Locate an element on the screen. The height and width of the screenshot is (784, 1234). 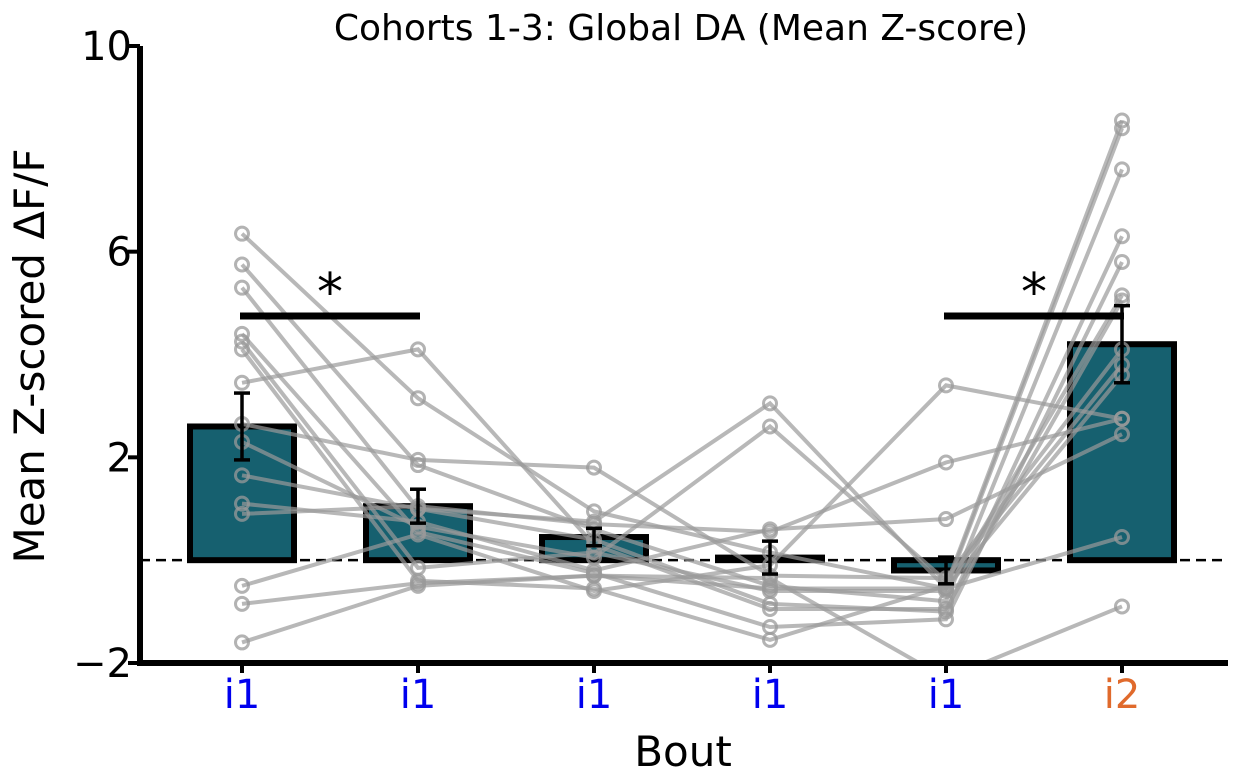
y-axis-label: Mean Z-scored ΔF/F is located at coordinates (29, 355).